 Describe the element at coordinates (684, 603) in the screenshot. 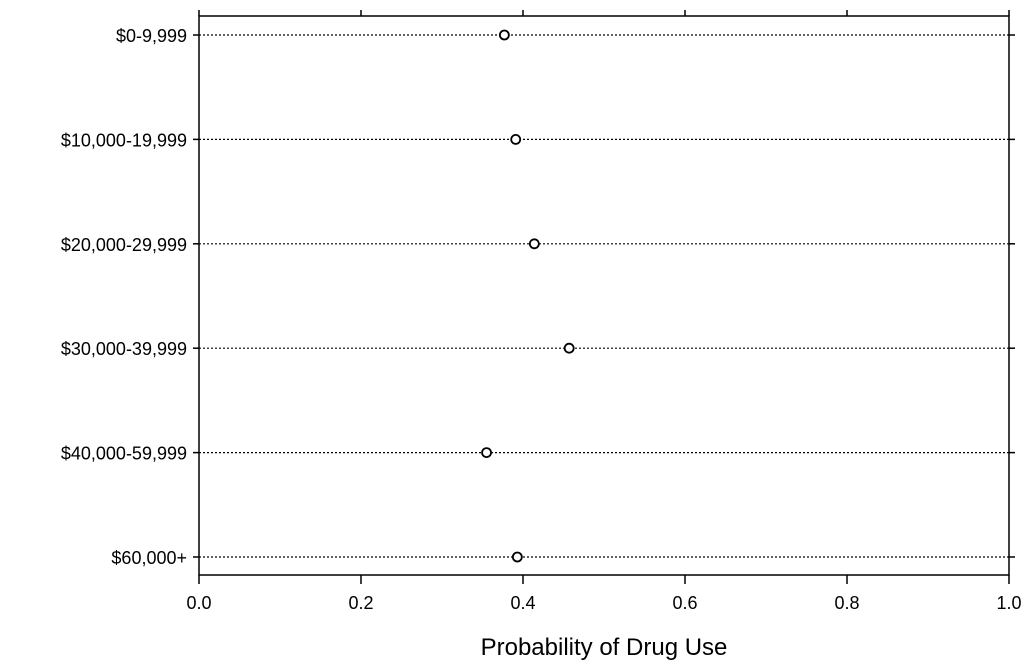

I see `x-tick-label-3: 0.6` at that location.